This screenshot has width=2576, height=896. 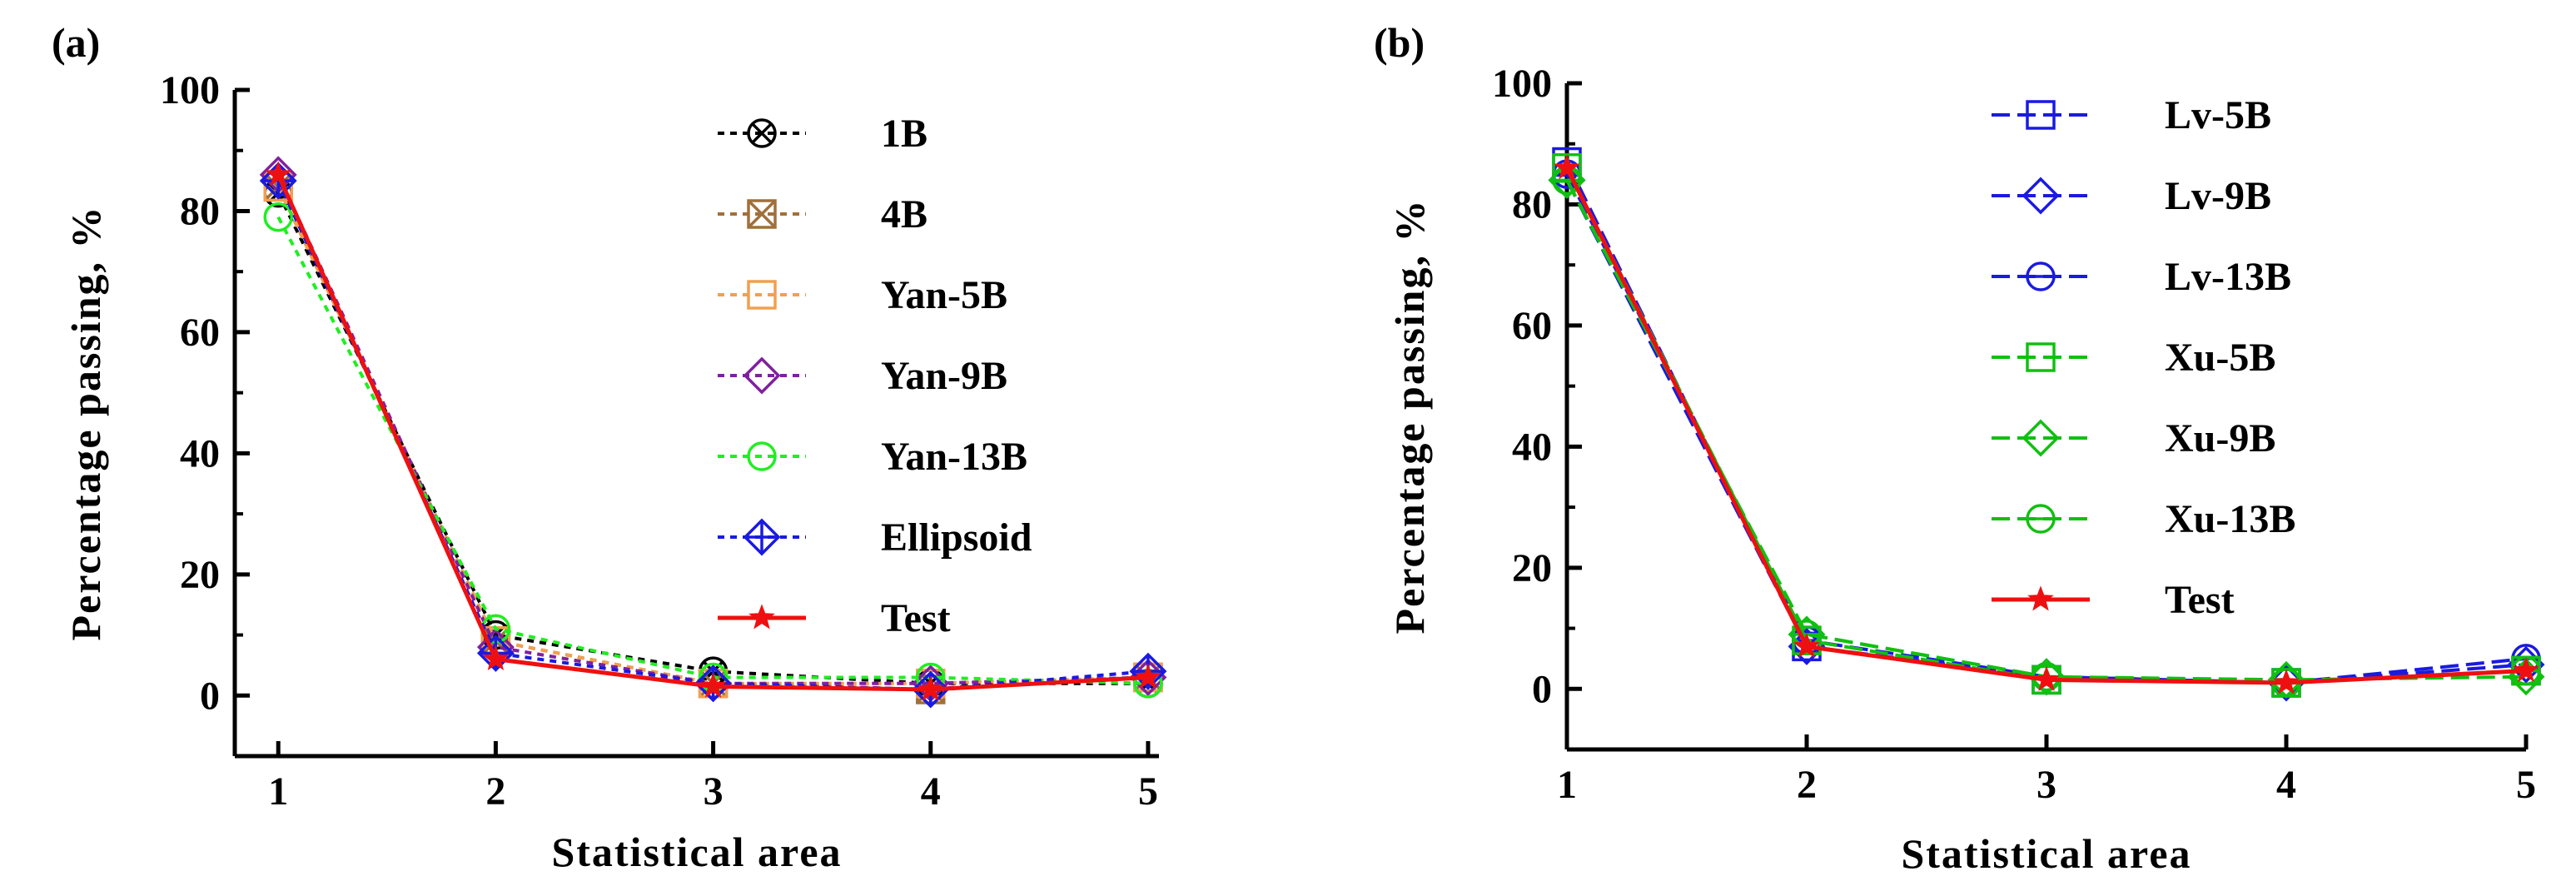 I want to click on legend-label: Lv-9B, so click(x=2218, y=196).